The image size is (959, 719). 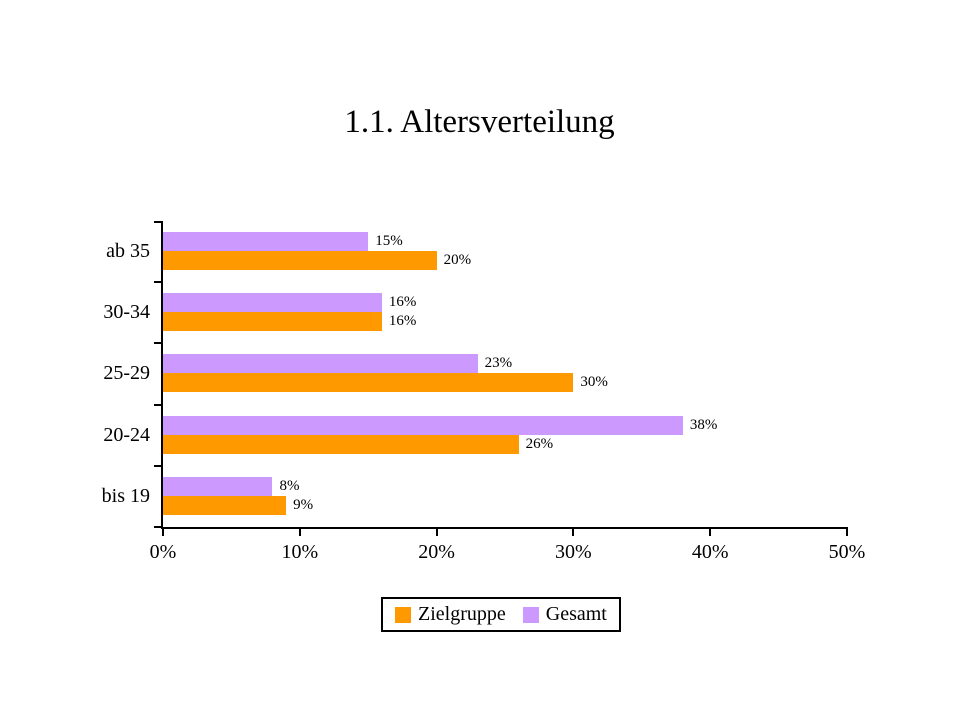 What do you see at coordinates (462, 614) in the screenshot?
I see `legend-label: Zielgruppe` at bounding box center [462, 614].